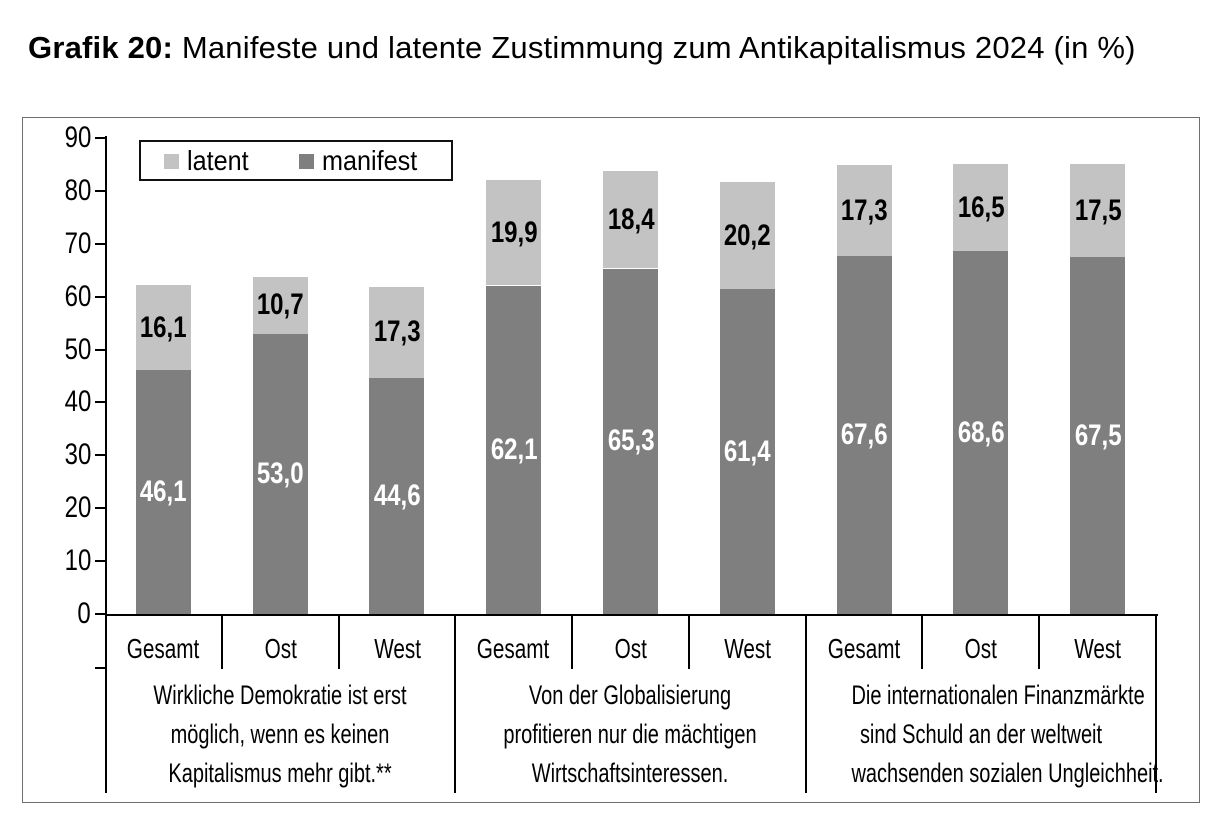 Image resolution: width=1219 pixels, height=825 pixels. Describe the element at coordinates (57, 138) in the screenshot. I see `y-axis-tick-label: 90` at that location.